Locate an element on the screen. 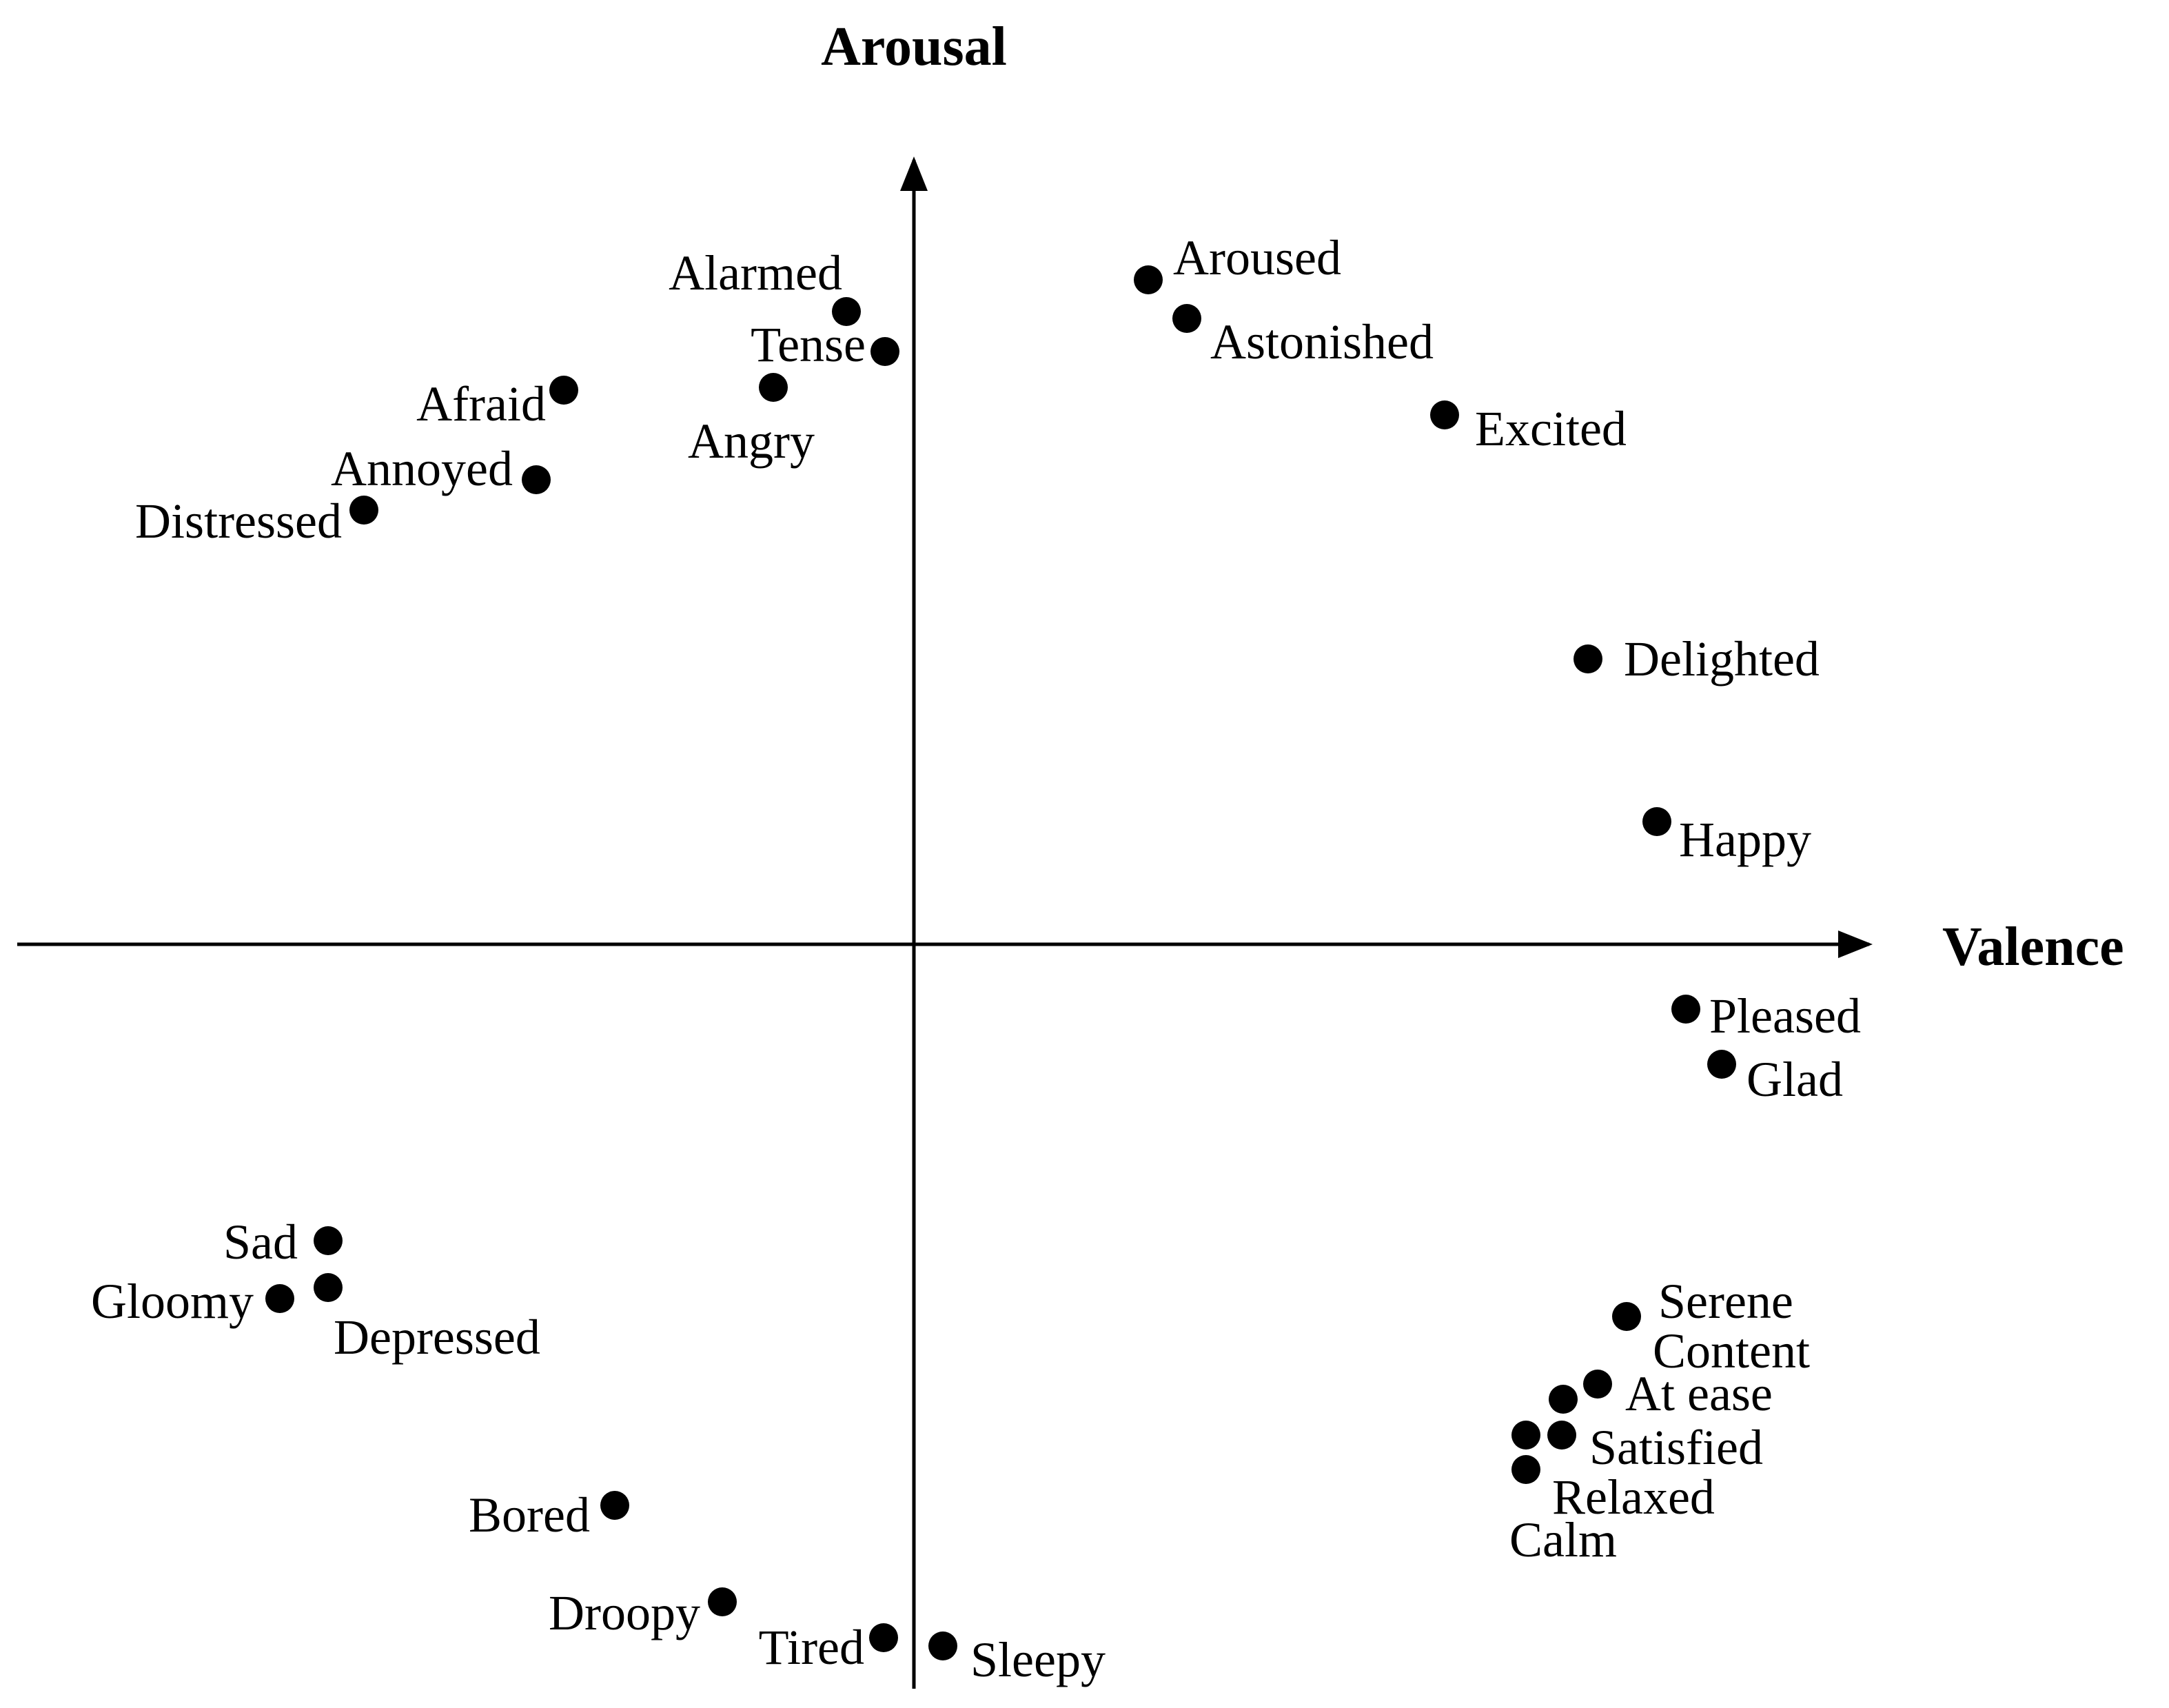 The height and width of the screenshot is (1708, 2169). point-calm is located at coordinates (1525, 1469).